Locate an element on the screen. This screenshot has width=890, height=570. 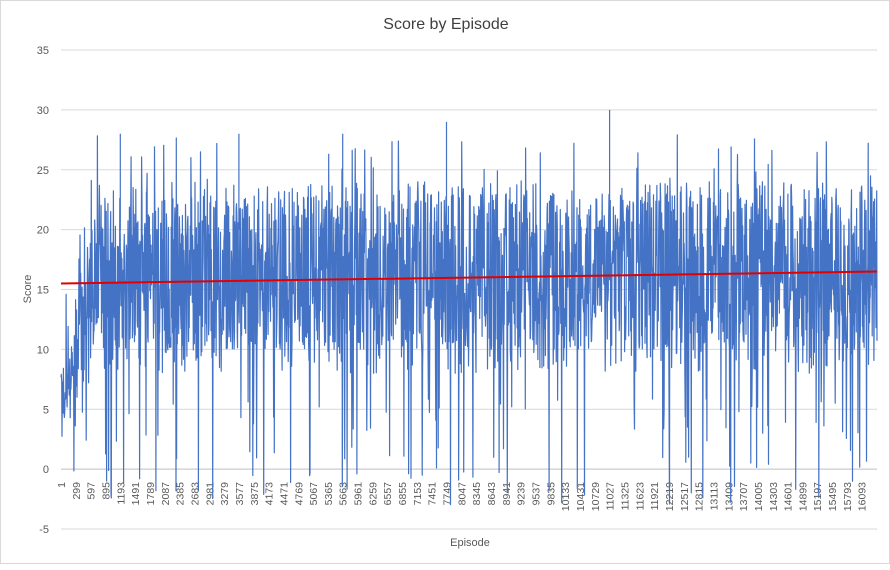
x-tick-label: 2385 is located at coordinates (181, 494).